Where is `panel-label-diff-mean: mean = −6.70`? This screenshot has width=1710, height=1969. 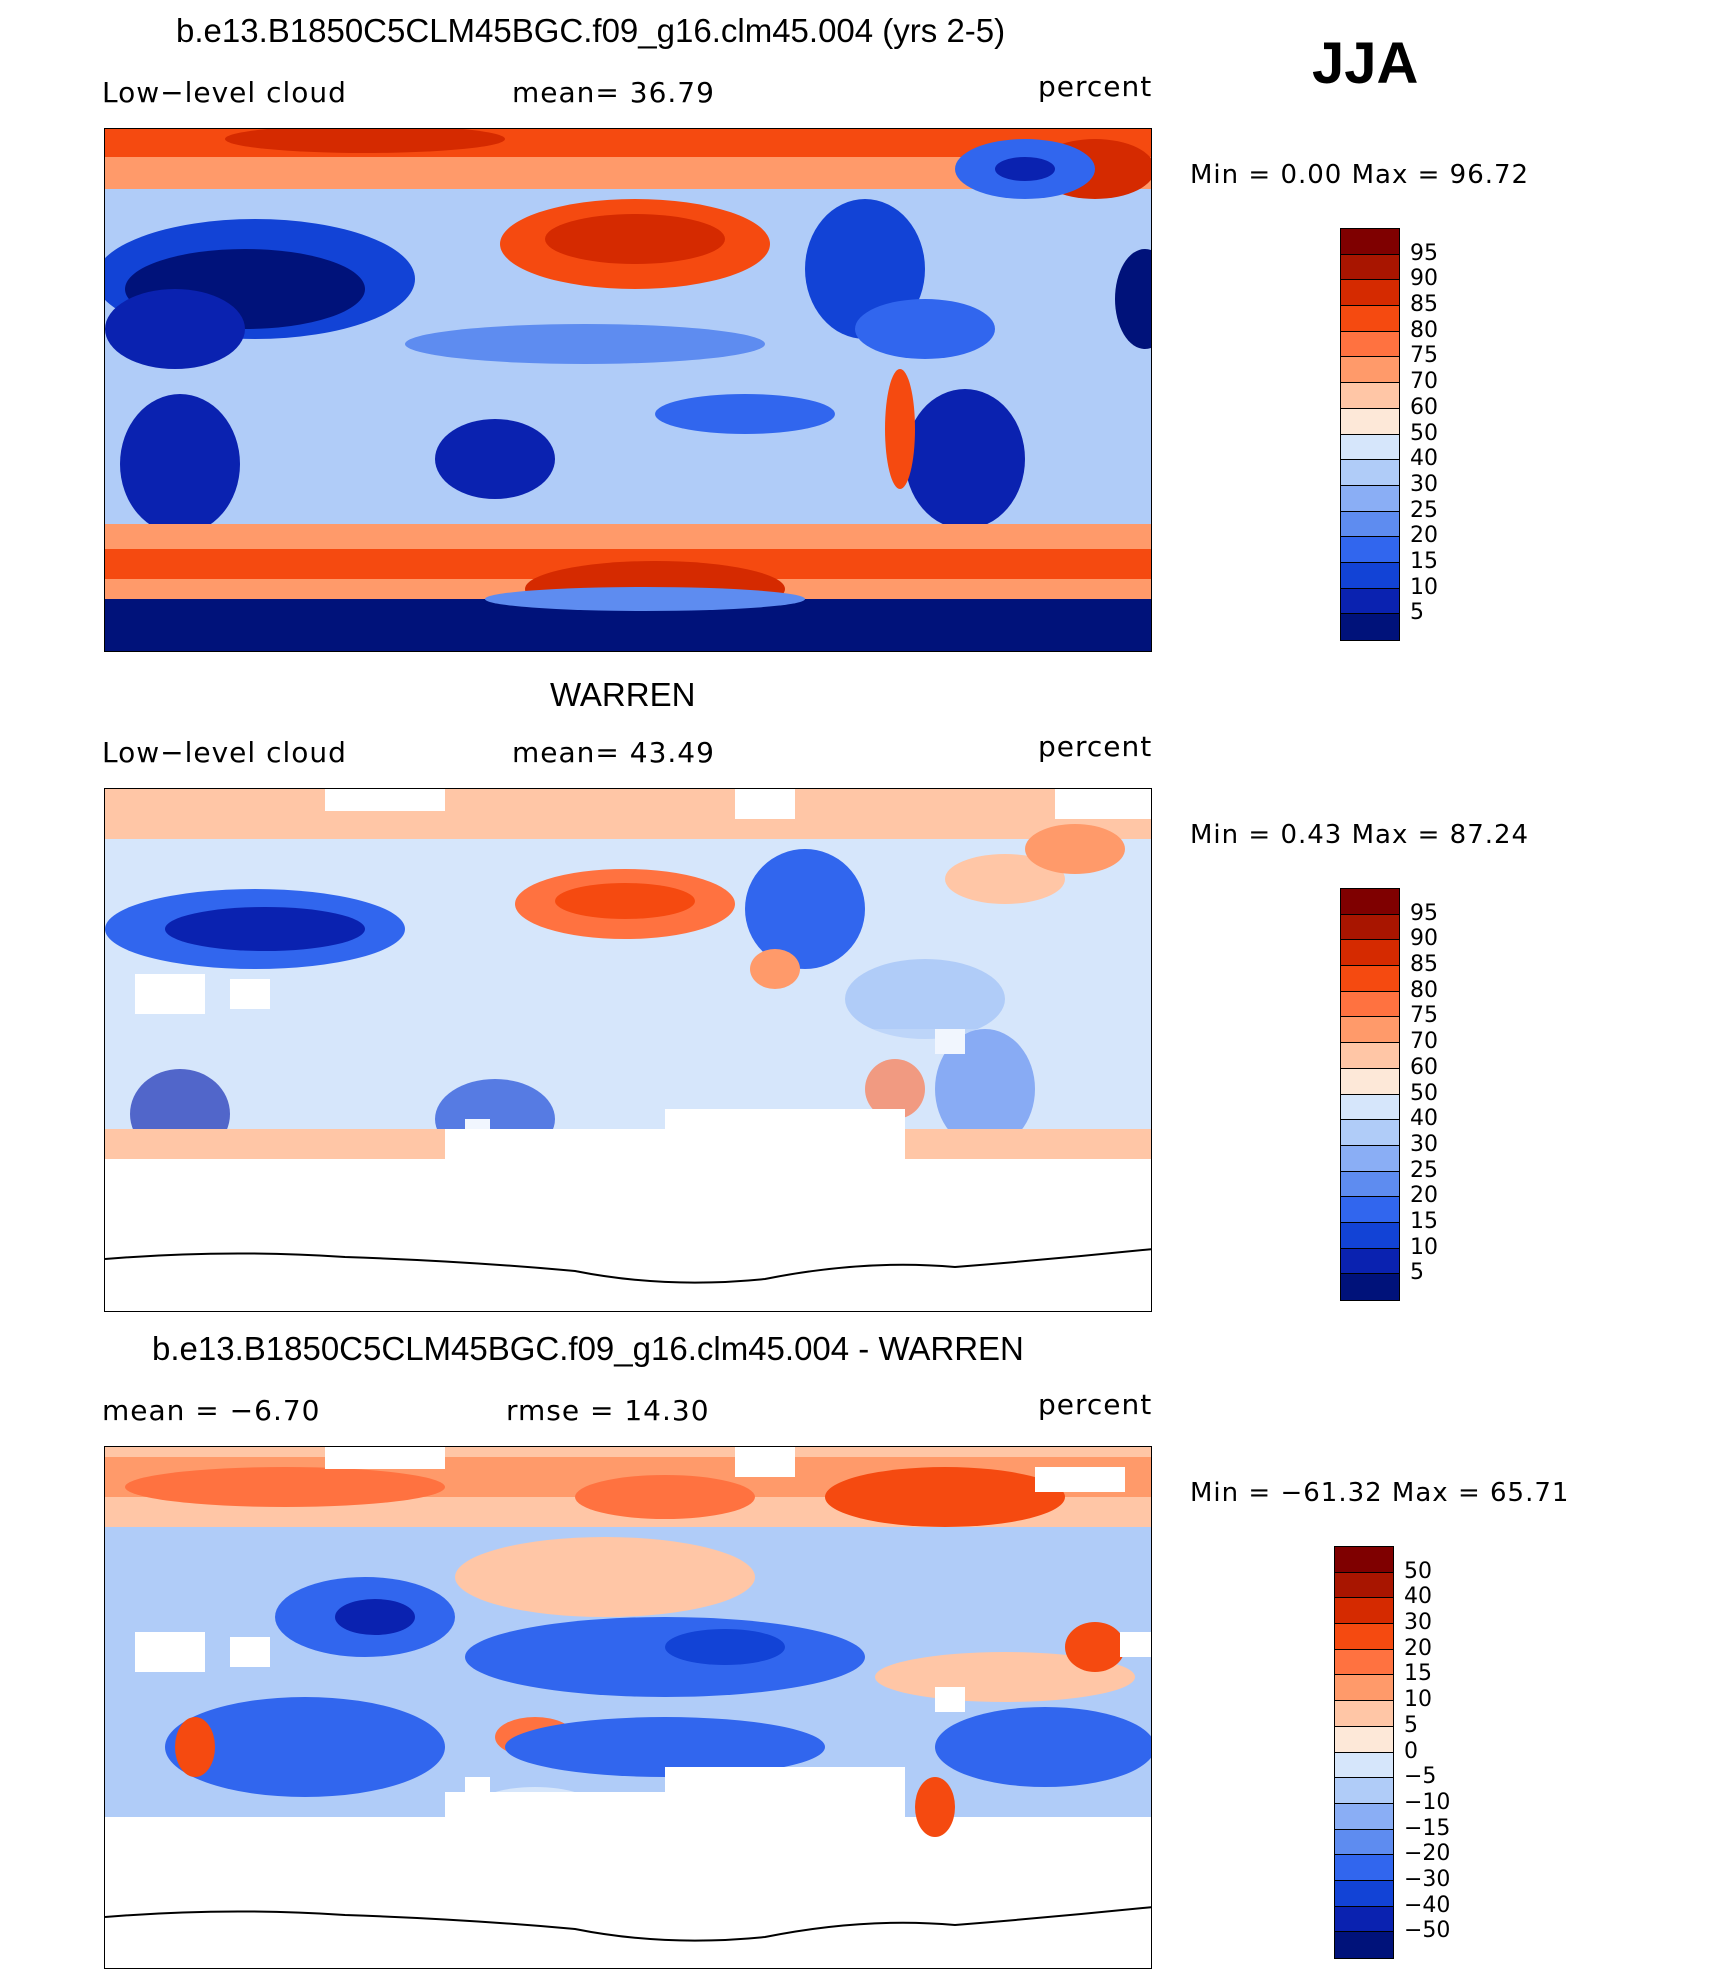
panel-label-diff-mean: mean = −6.70 is located at coordinates (211, 1410).